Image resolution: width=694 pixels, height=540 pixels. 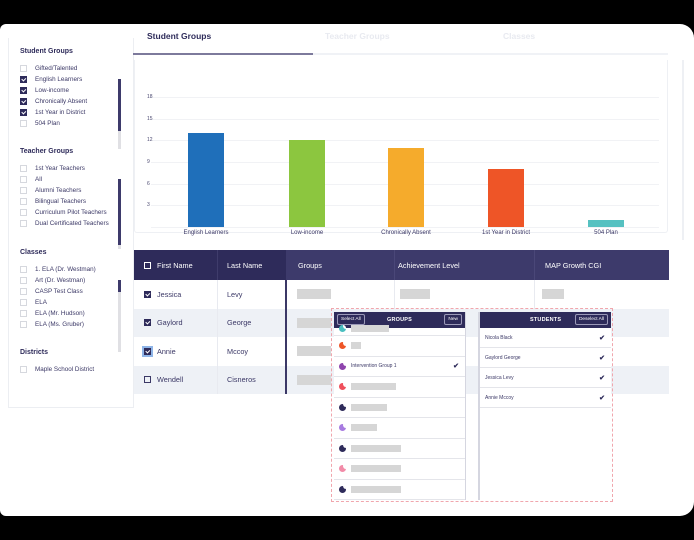 What do you see at coordinates (310, 265) in the screenshot?
I see `header-groups: Groups` at bounding box center [310, 265].